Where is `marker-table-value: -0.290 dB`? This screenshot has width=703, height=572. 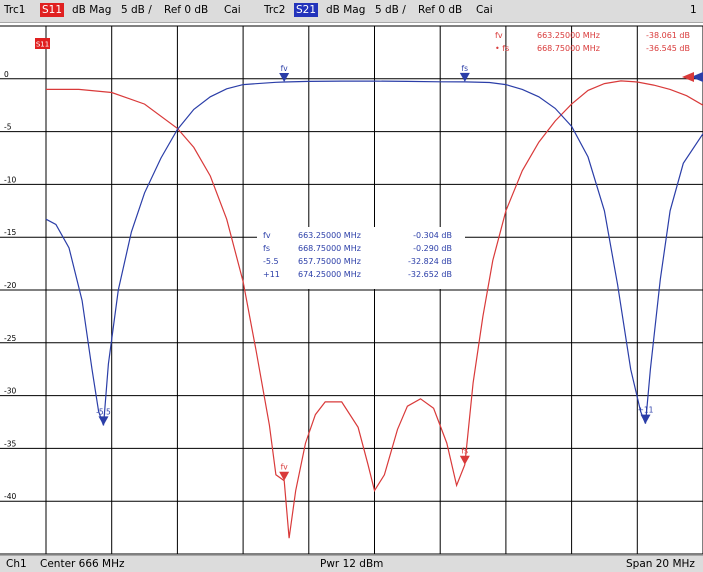 marker-table-value: -0.290 dB is located at coordinates (432, 248).